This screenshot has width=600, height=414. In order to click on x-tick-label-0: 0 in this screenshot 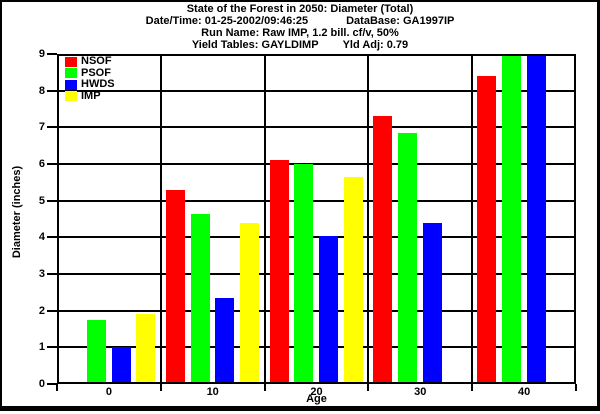, I will do `click(108, 392)`.